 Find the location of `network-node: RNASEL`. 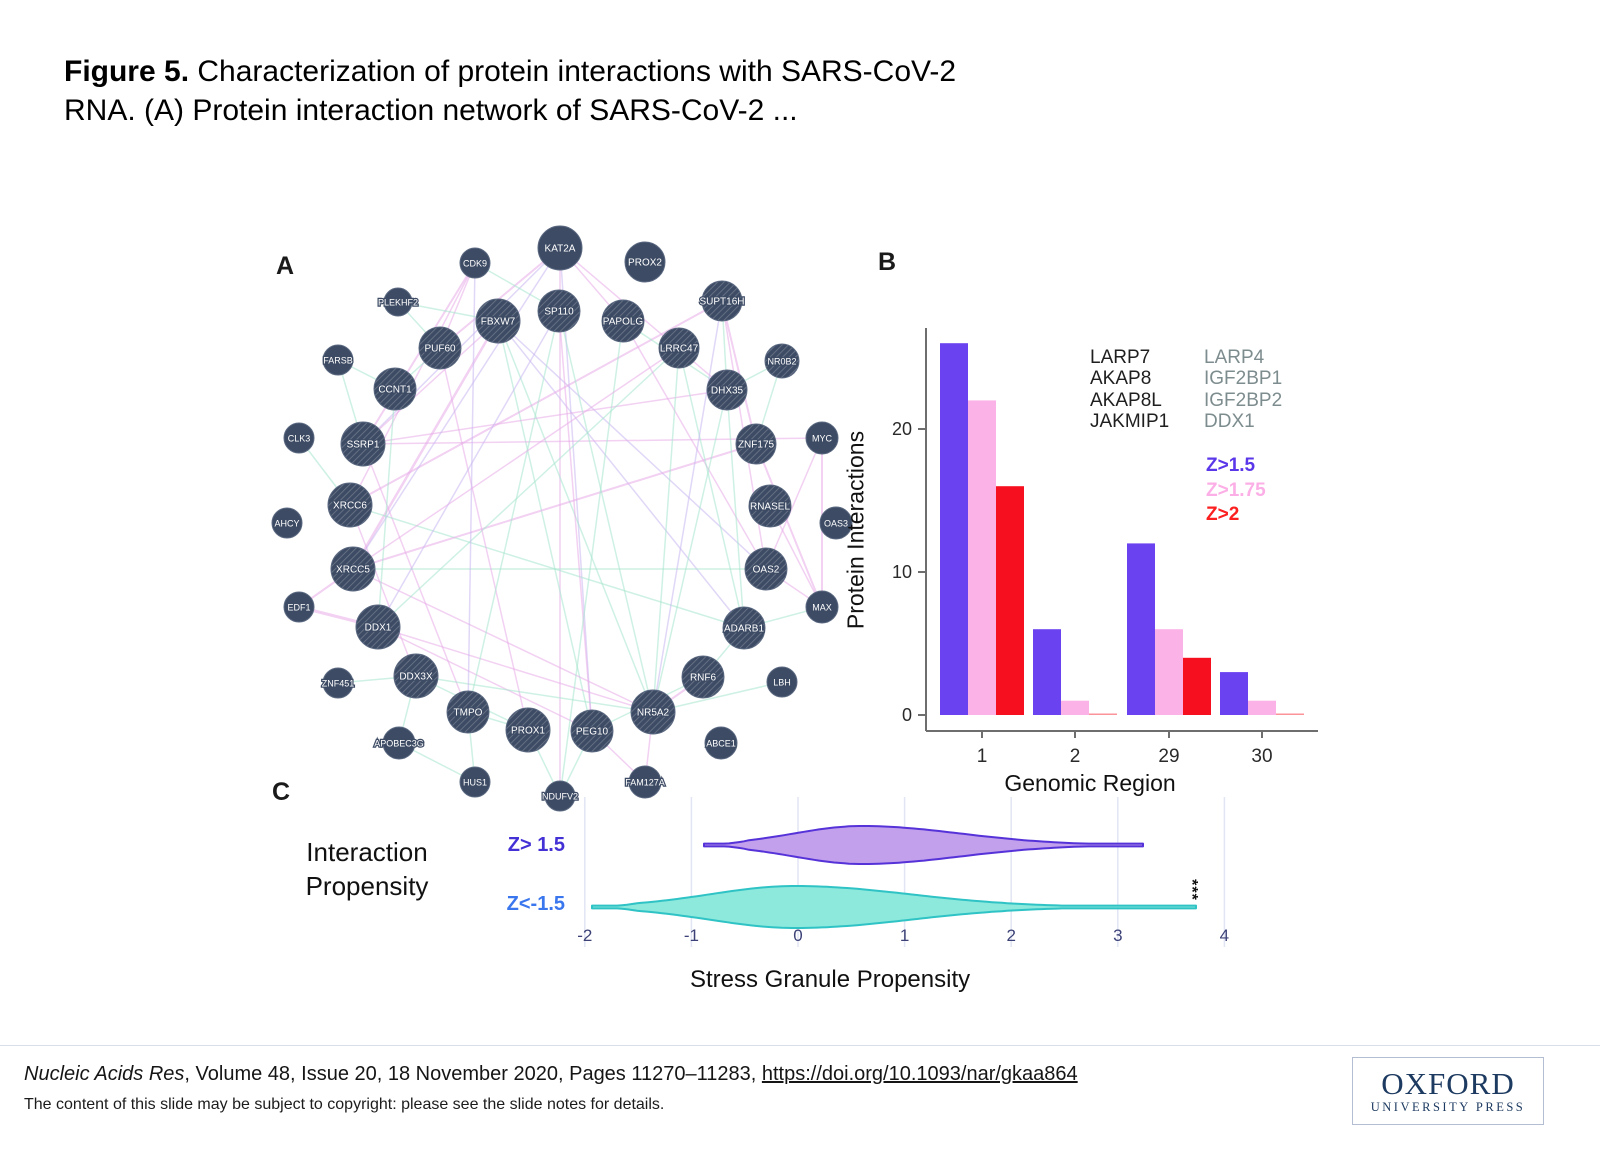

network-node: RNASEL is located at coordinates (770, 506).